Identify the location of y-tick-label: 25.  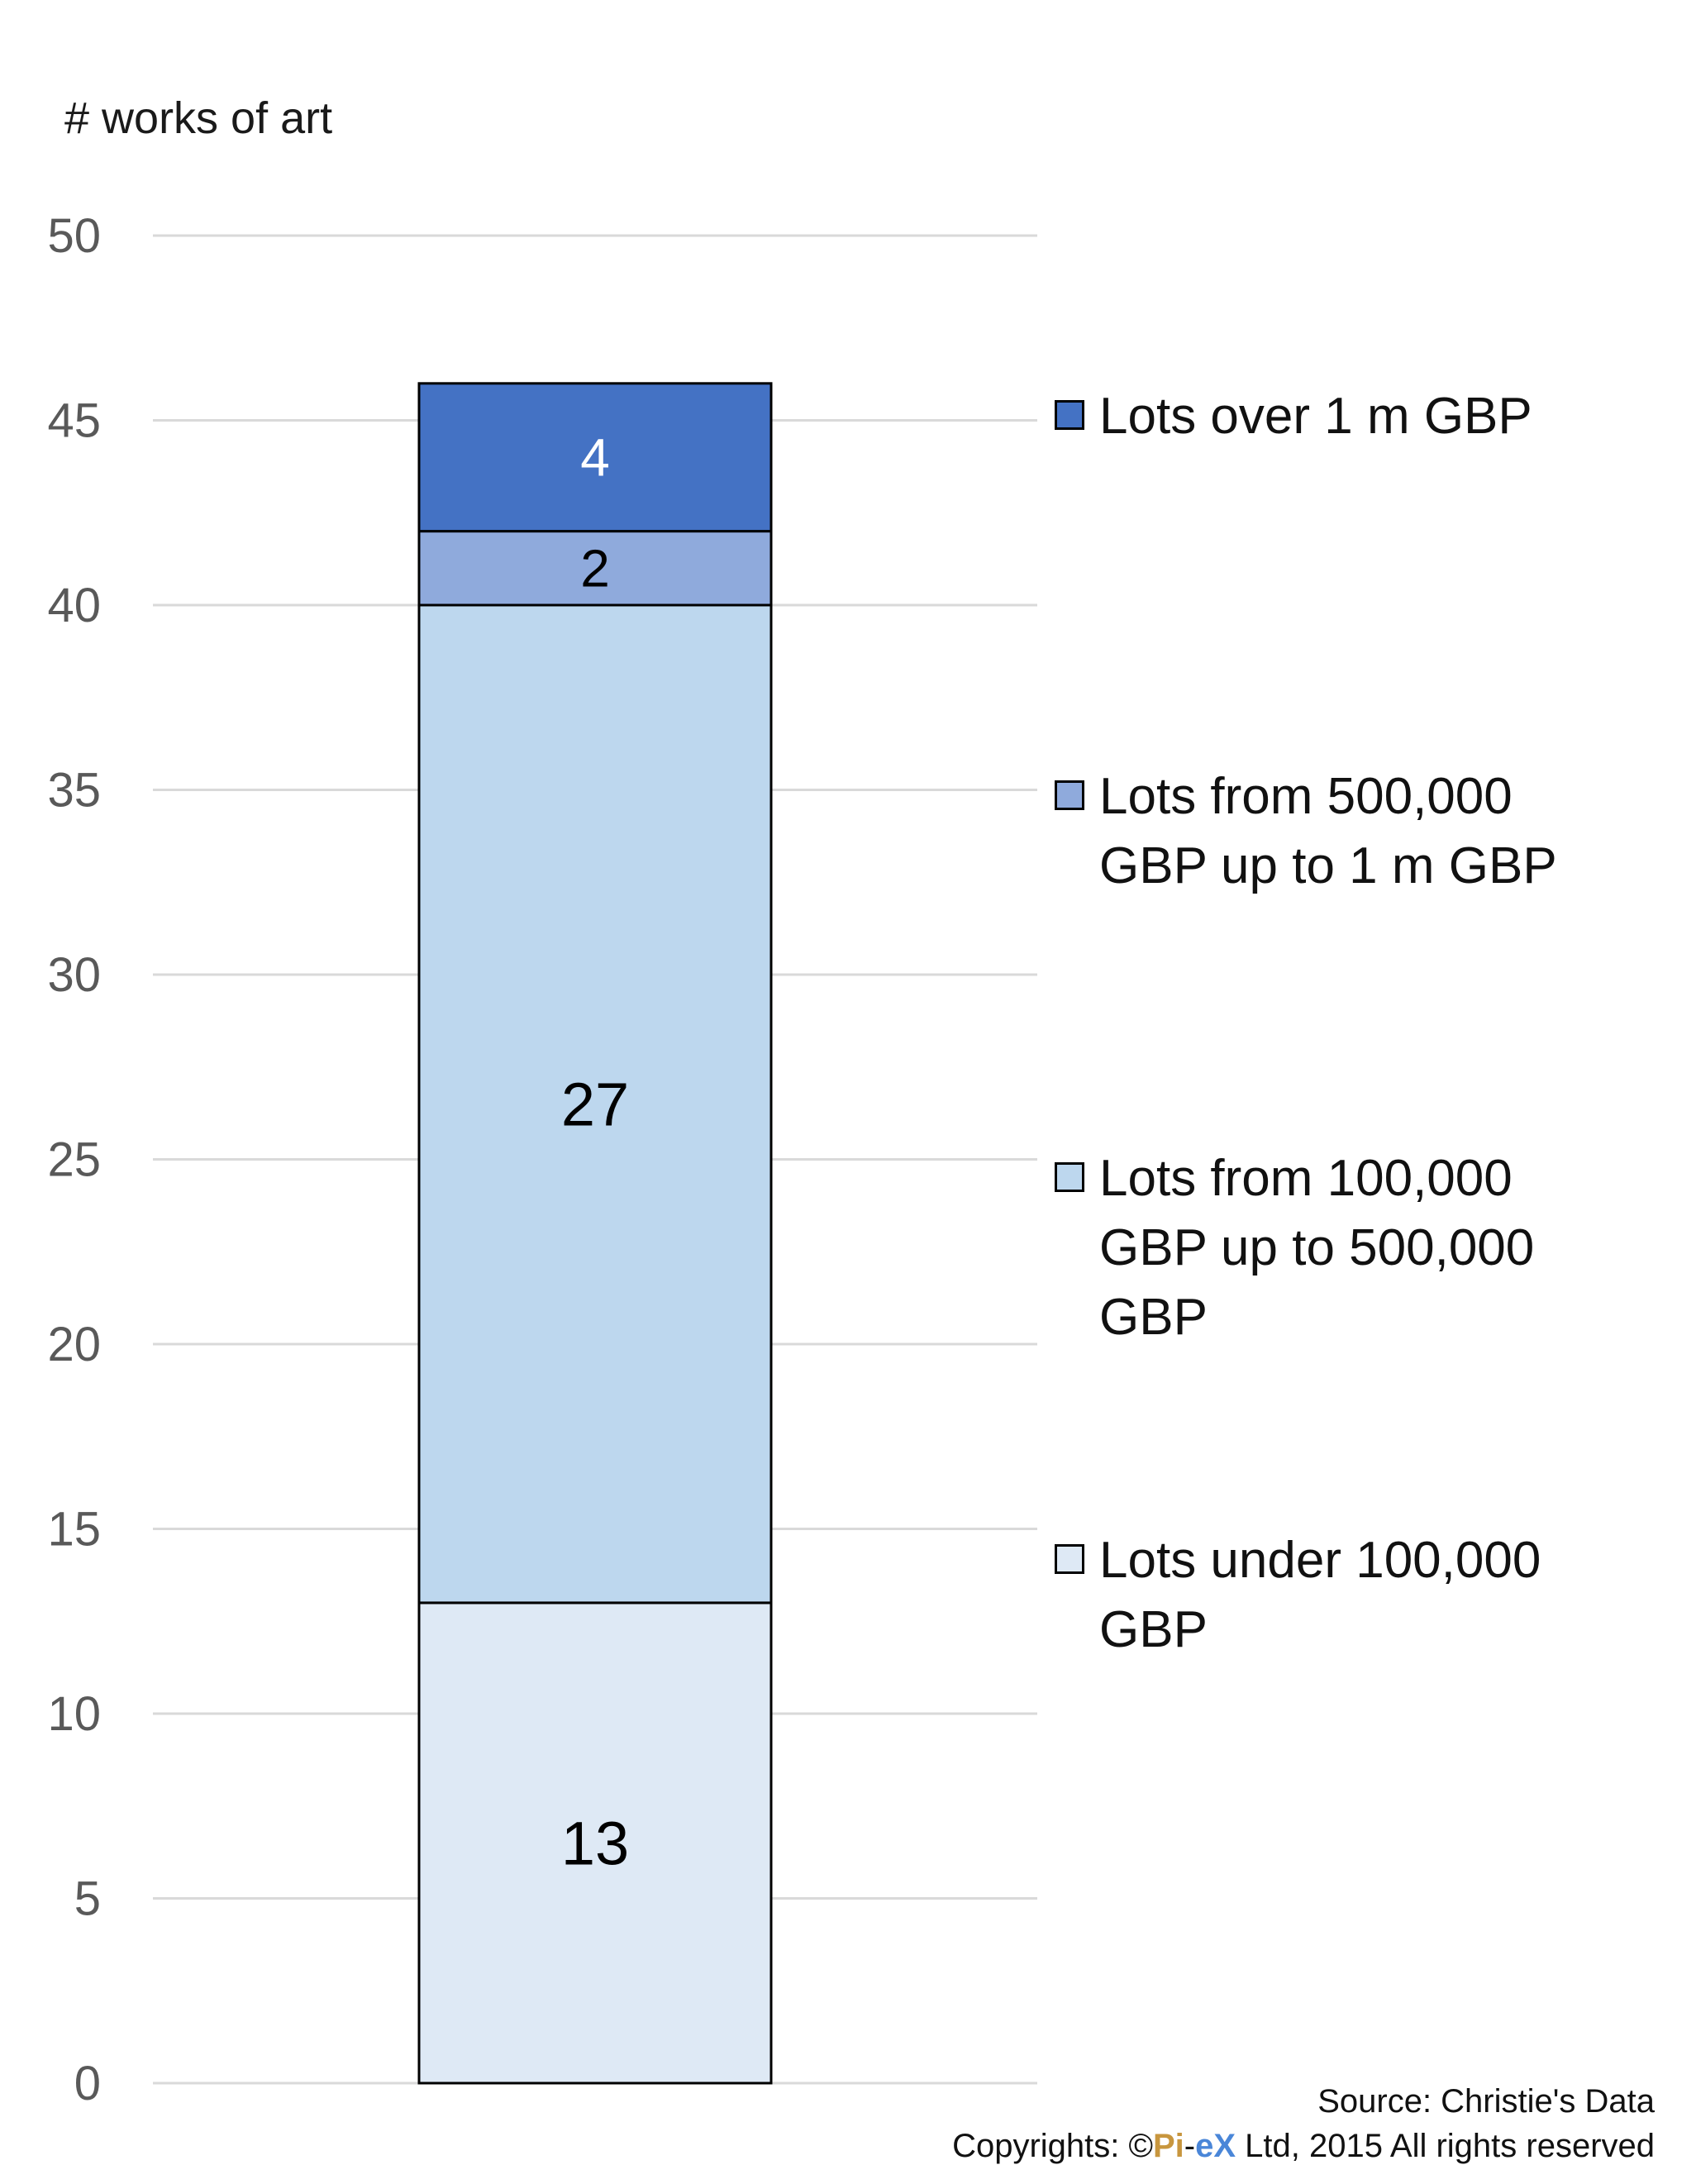
(74, 1160).